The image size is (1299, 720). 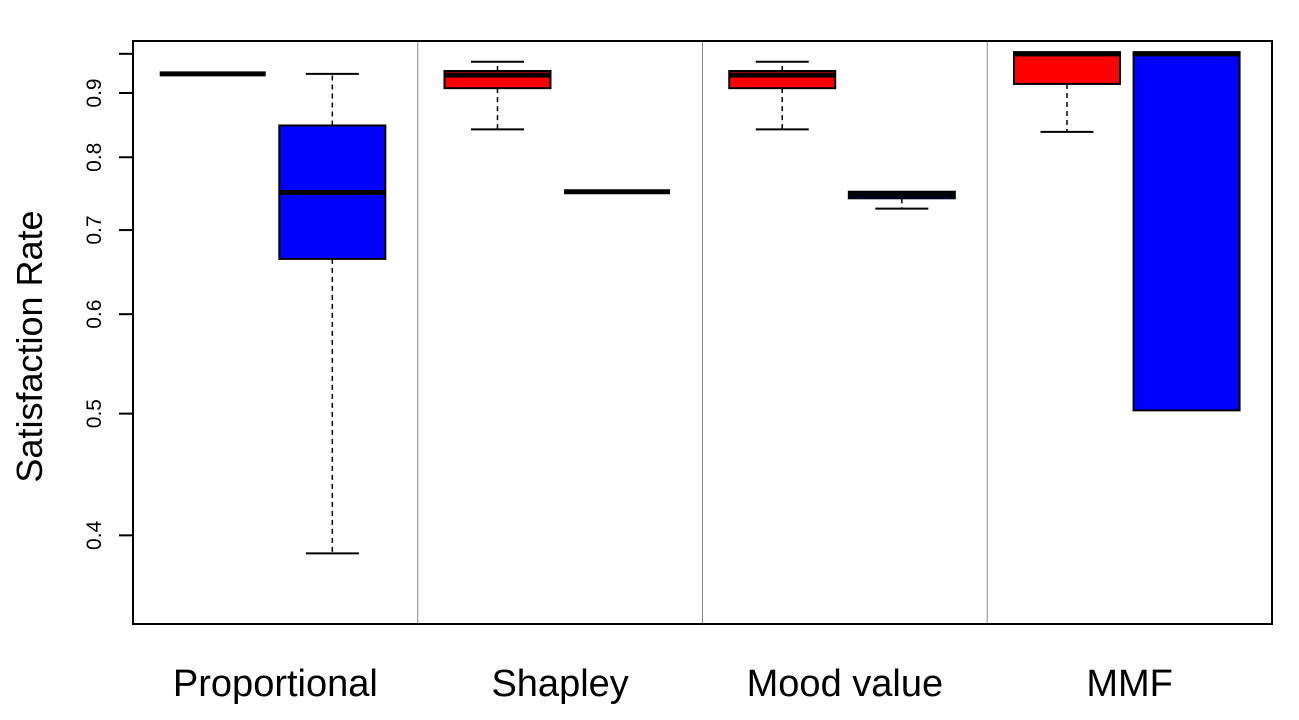 I want to click on y-tick-label: 0.6, so click(x=94, y=314).